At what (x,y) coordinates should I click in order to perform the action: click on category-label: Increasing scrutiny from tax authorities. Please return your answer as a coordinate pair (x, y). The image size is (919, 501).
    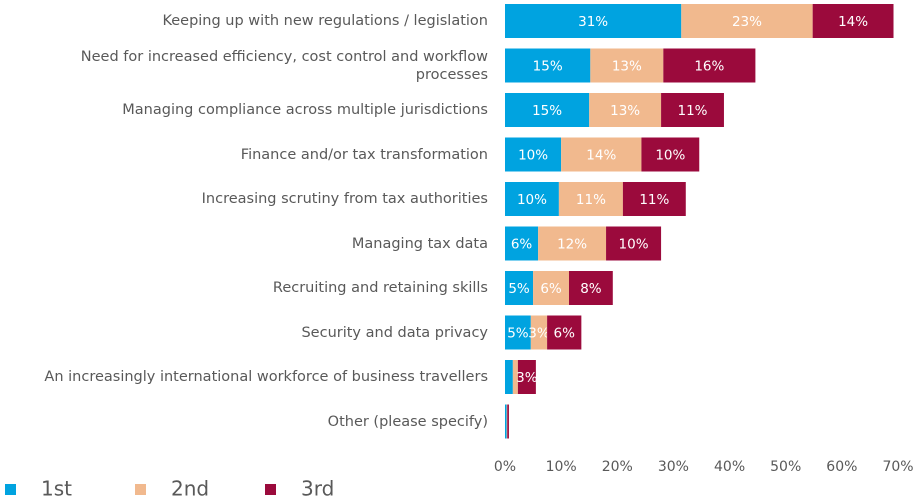
    Looking at the image, I should click on (344, 199).